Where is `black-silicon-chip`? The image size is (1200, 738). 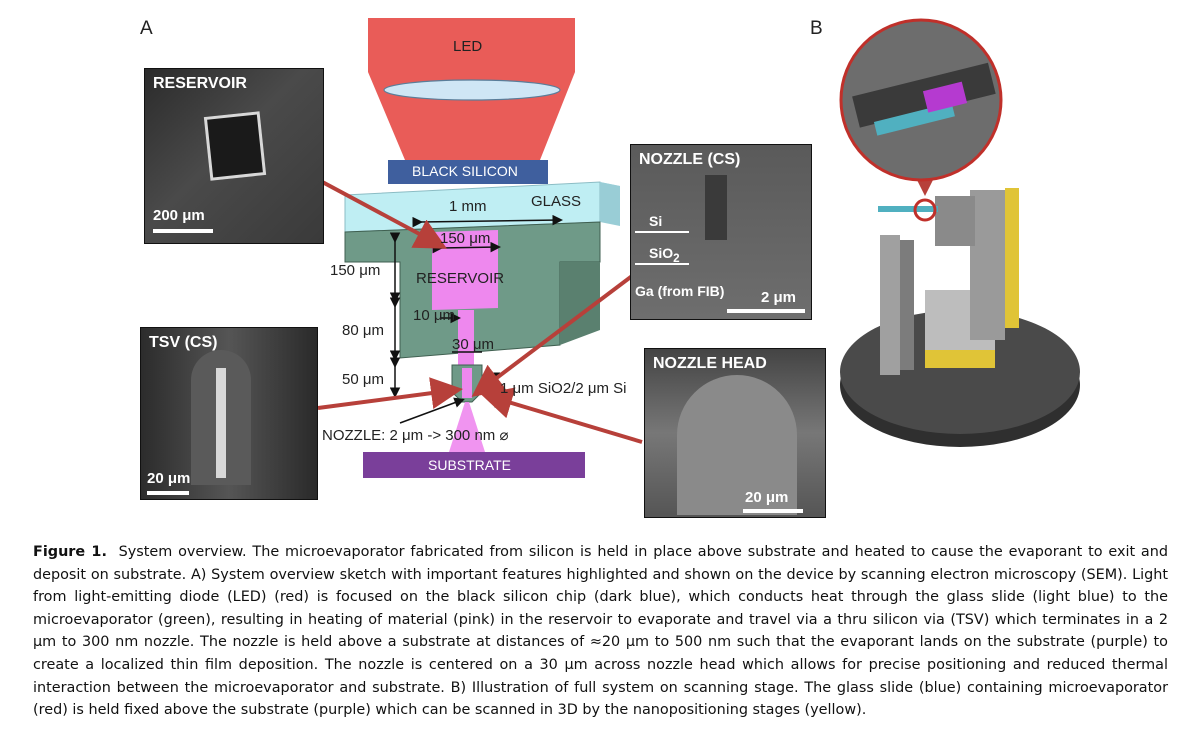
black-silicon-chip is located at coordinates (468, 172).